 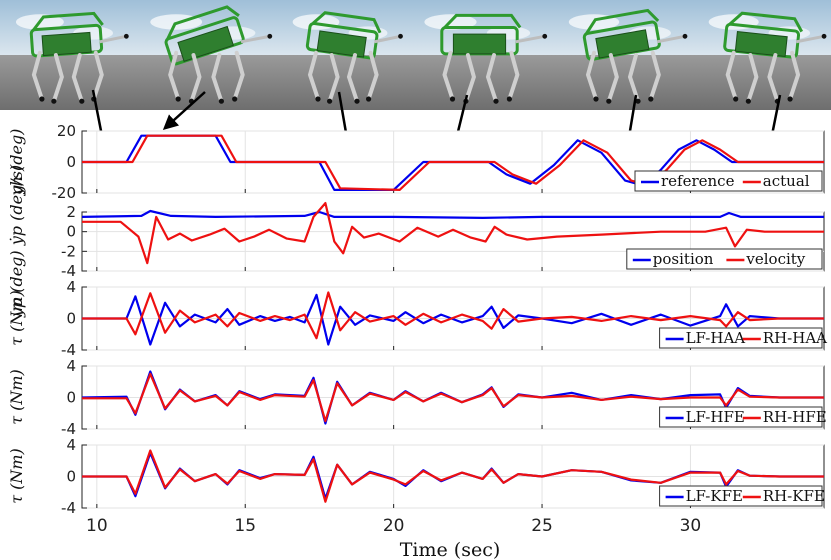 What do you see at coordinates (724, 259) in the screenshot?
I see `legend: position velocity` at bounding box center [724, 259].